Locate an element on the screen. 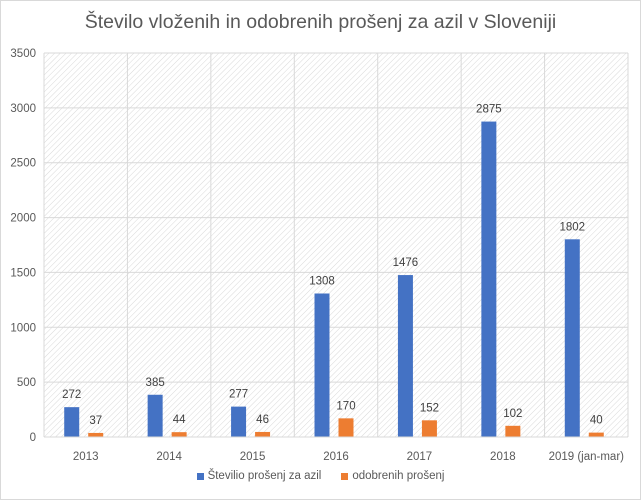 The width and height of the screenshot is (641, 500). legend-item: Številio prošenj za azil is located at coordinates (259, 476).